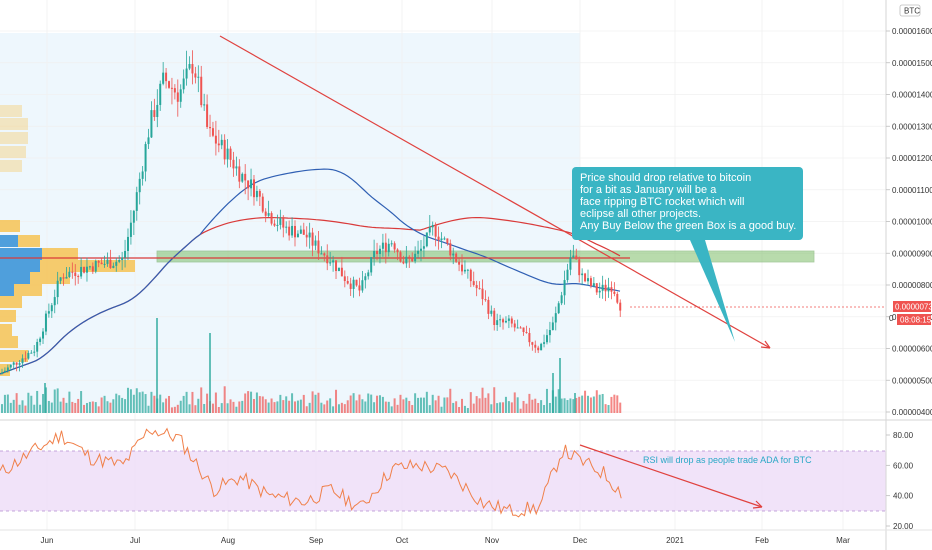 The height and width of the screenshot is (550, 932). What do you see at coordinates (900, 481) in the screenshot?
I see `rsi-axis: 80.00 60.00 40.00 20.00` at bounding box center [900, 481].